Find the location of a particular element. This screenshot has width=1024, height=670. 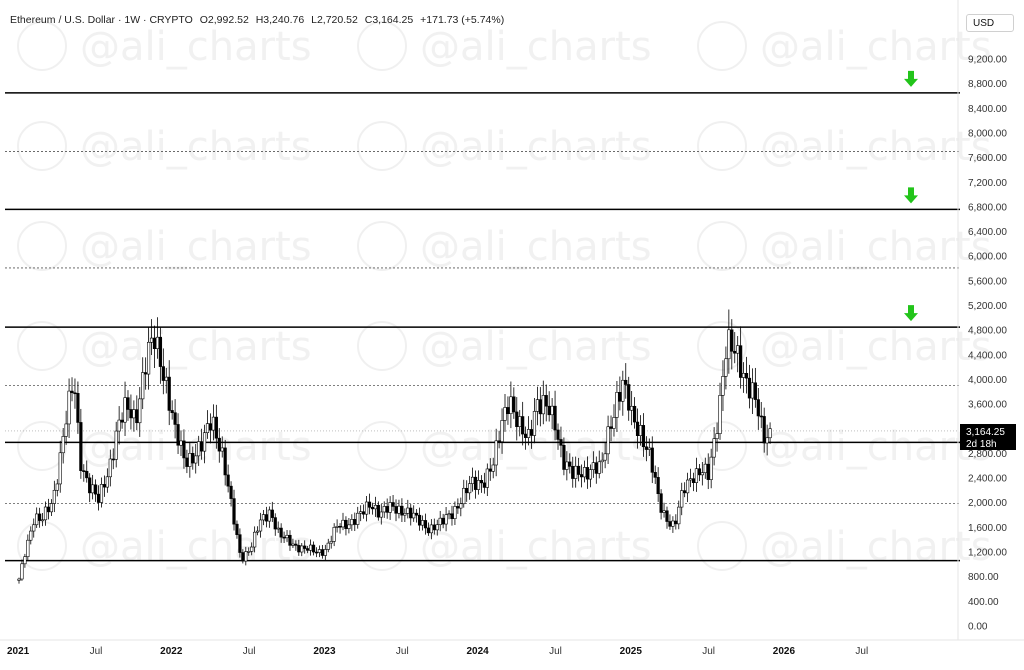

last-price-box: 3,164.25 2d 18h is located at coordinates (988, 437).